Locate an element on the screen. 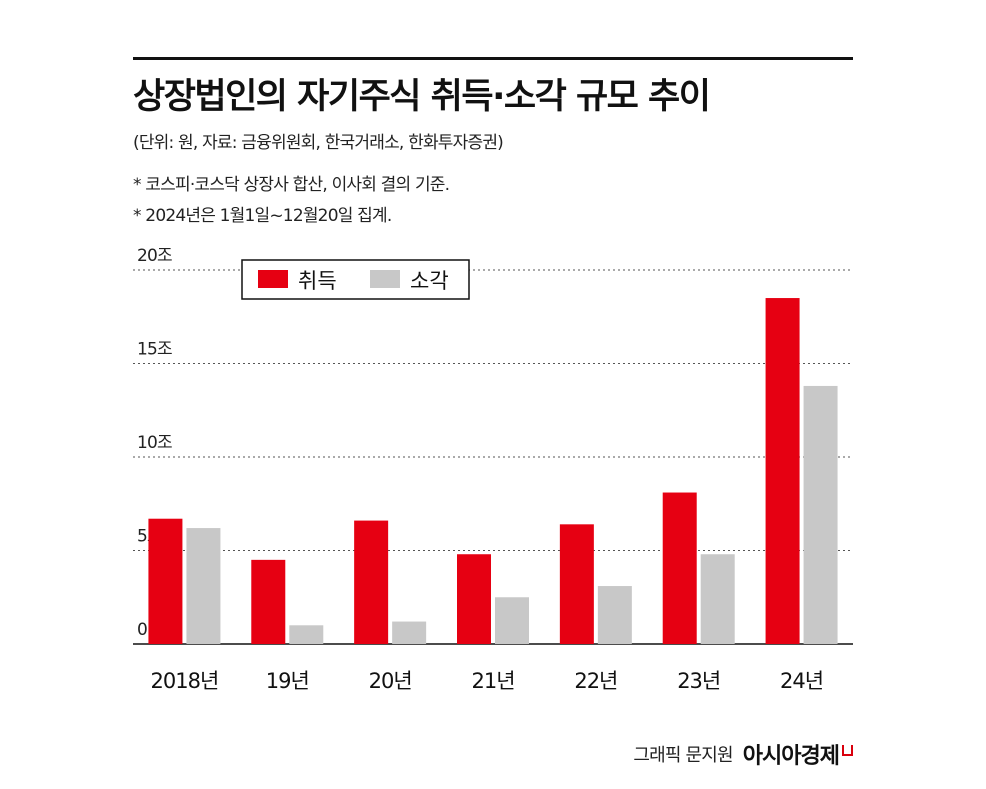  chart-title: 상장법인의 자기주식 취득·소각 규모 추이 is located at coordinates (422, 97).